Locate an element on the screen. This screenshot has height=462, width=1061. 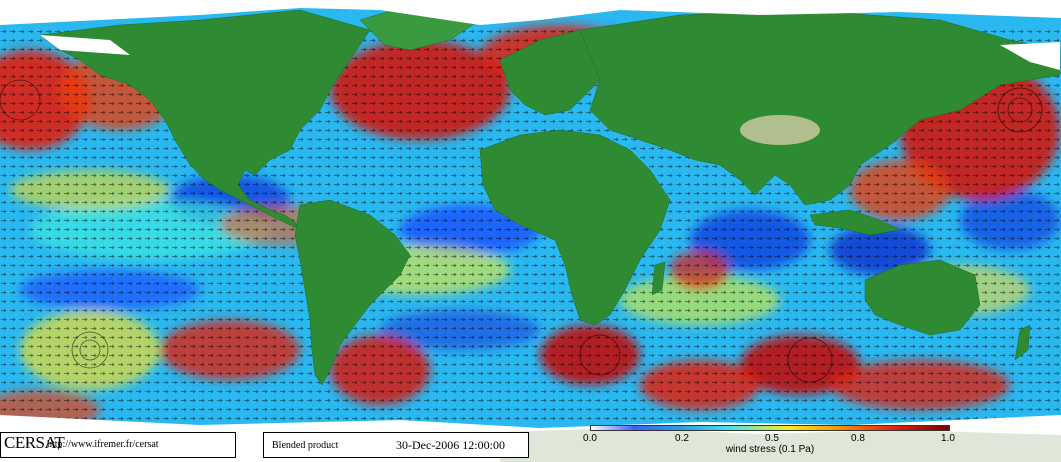
source-url: http://www.ifremer.fr/cersat is located at coordinates (103, 444).